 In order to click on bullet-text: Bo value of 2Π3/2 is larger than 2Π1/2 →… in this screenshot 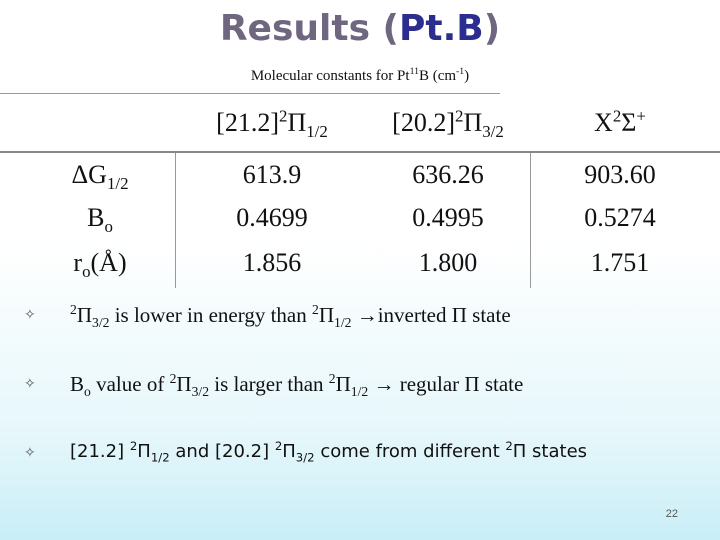, I will do `click(297, 385)`.